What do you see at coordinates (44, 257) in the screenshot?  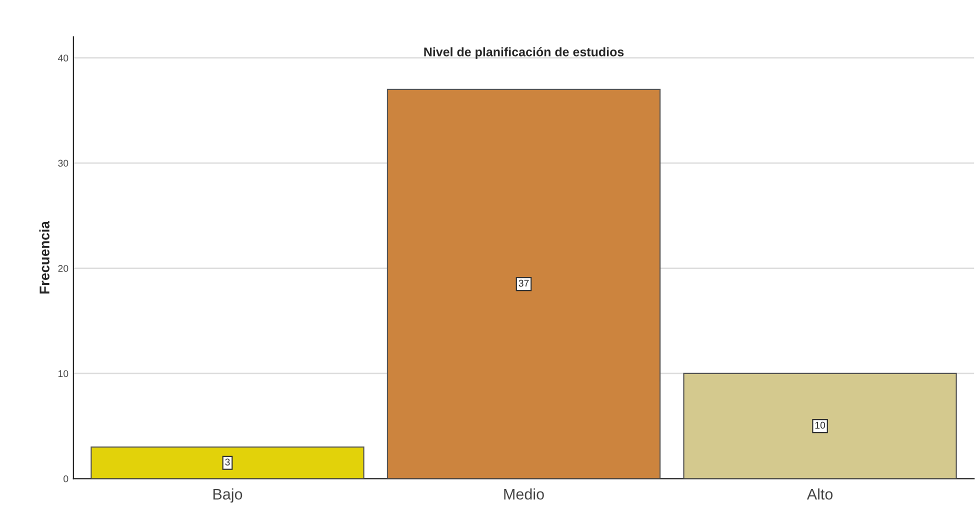 I see `y-axis-title: Frecuencia` at bounding box center [44, 257].